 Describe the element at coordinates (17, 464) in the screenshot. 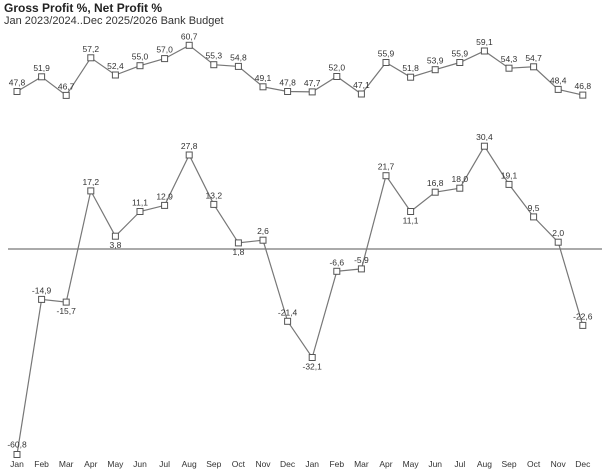

I see `x-tick-label: Jan` at that location.